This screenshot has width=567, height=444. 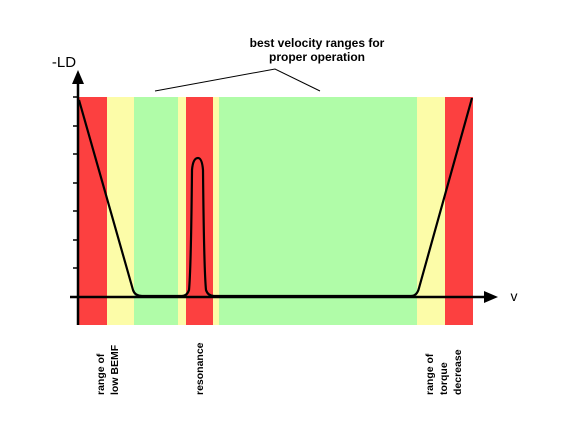 I want to click on zone-red-high, so click(x=459, y=211).